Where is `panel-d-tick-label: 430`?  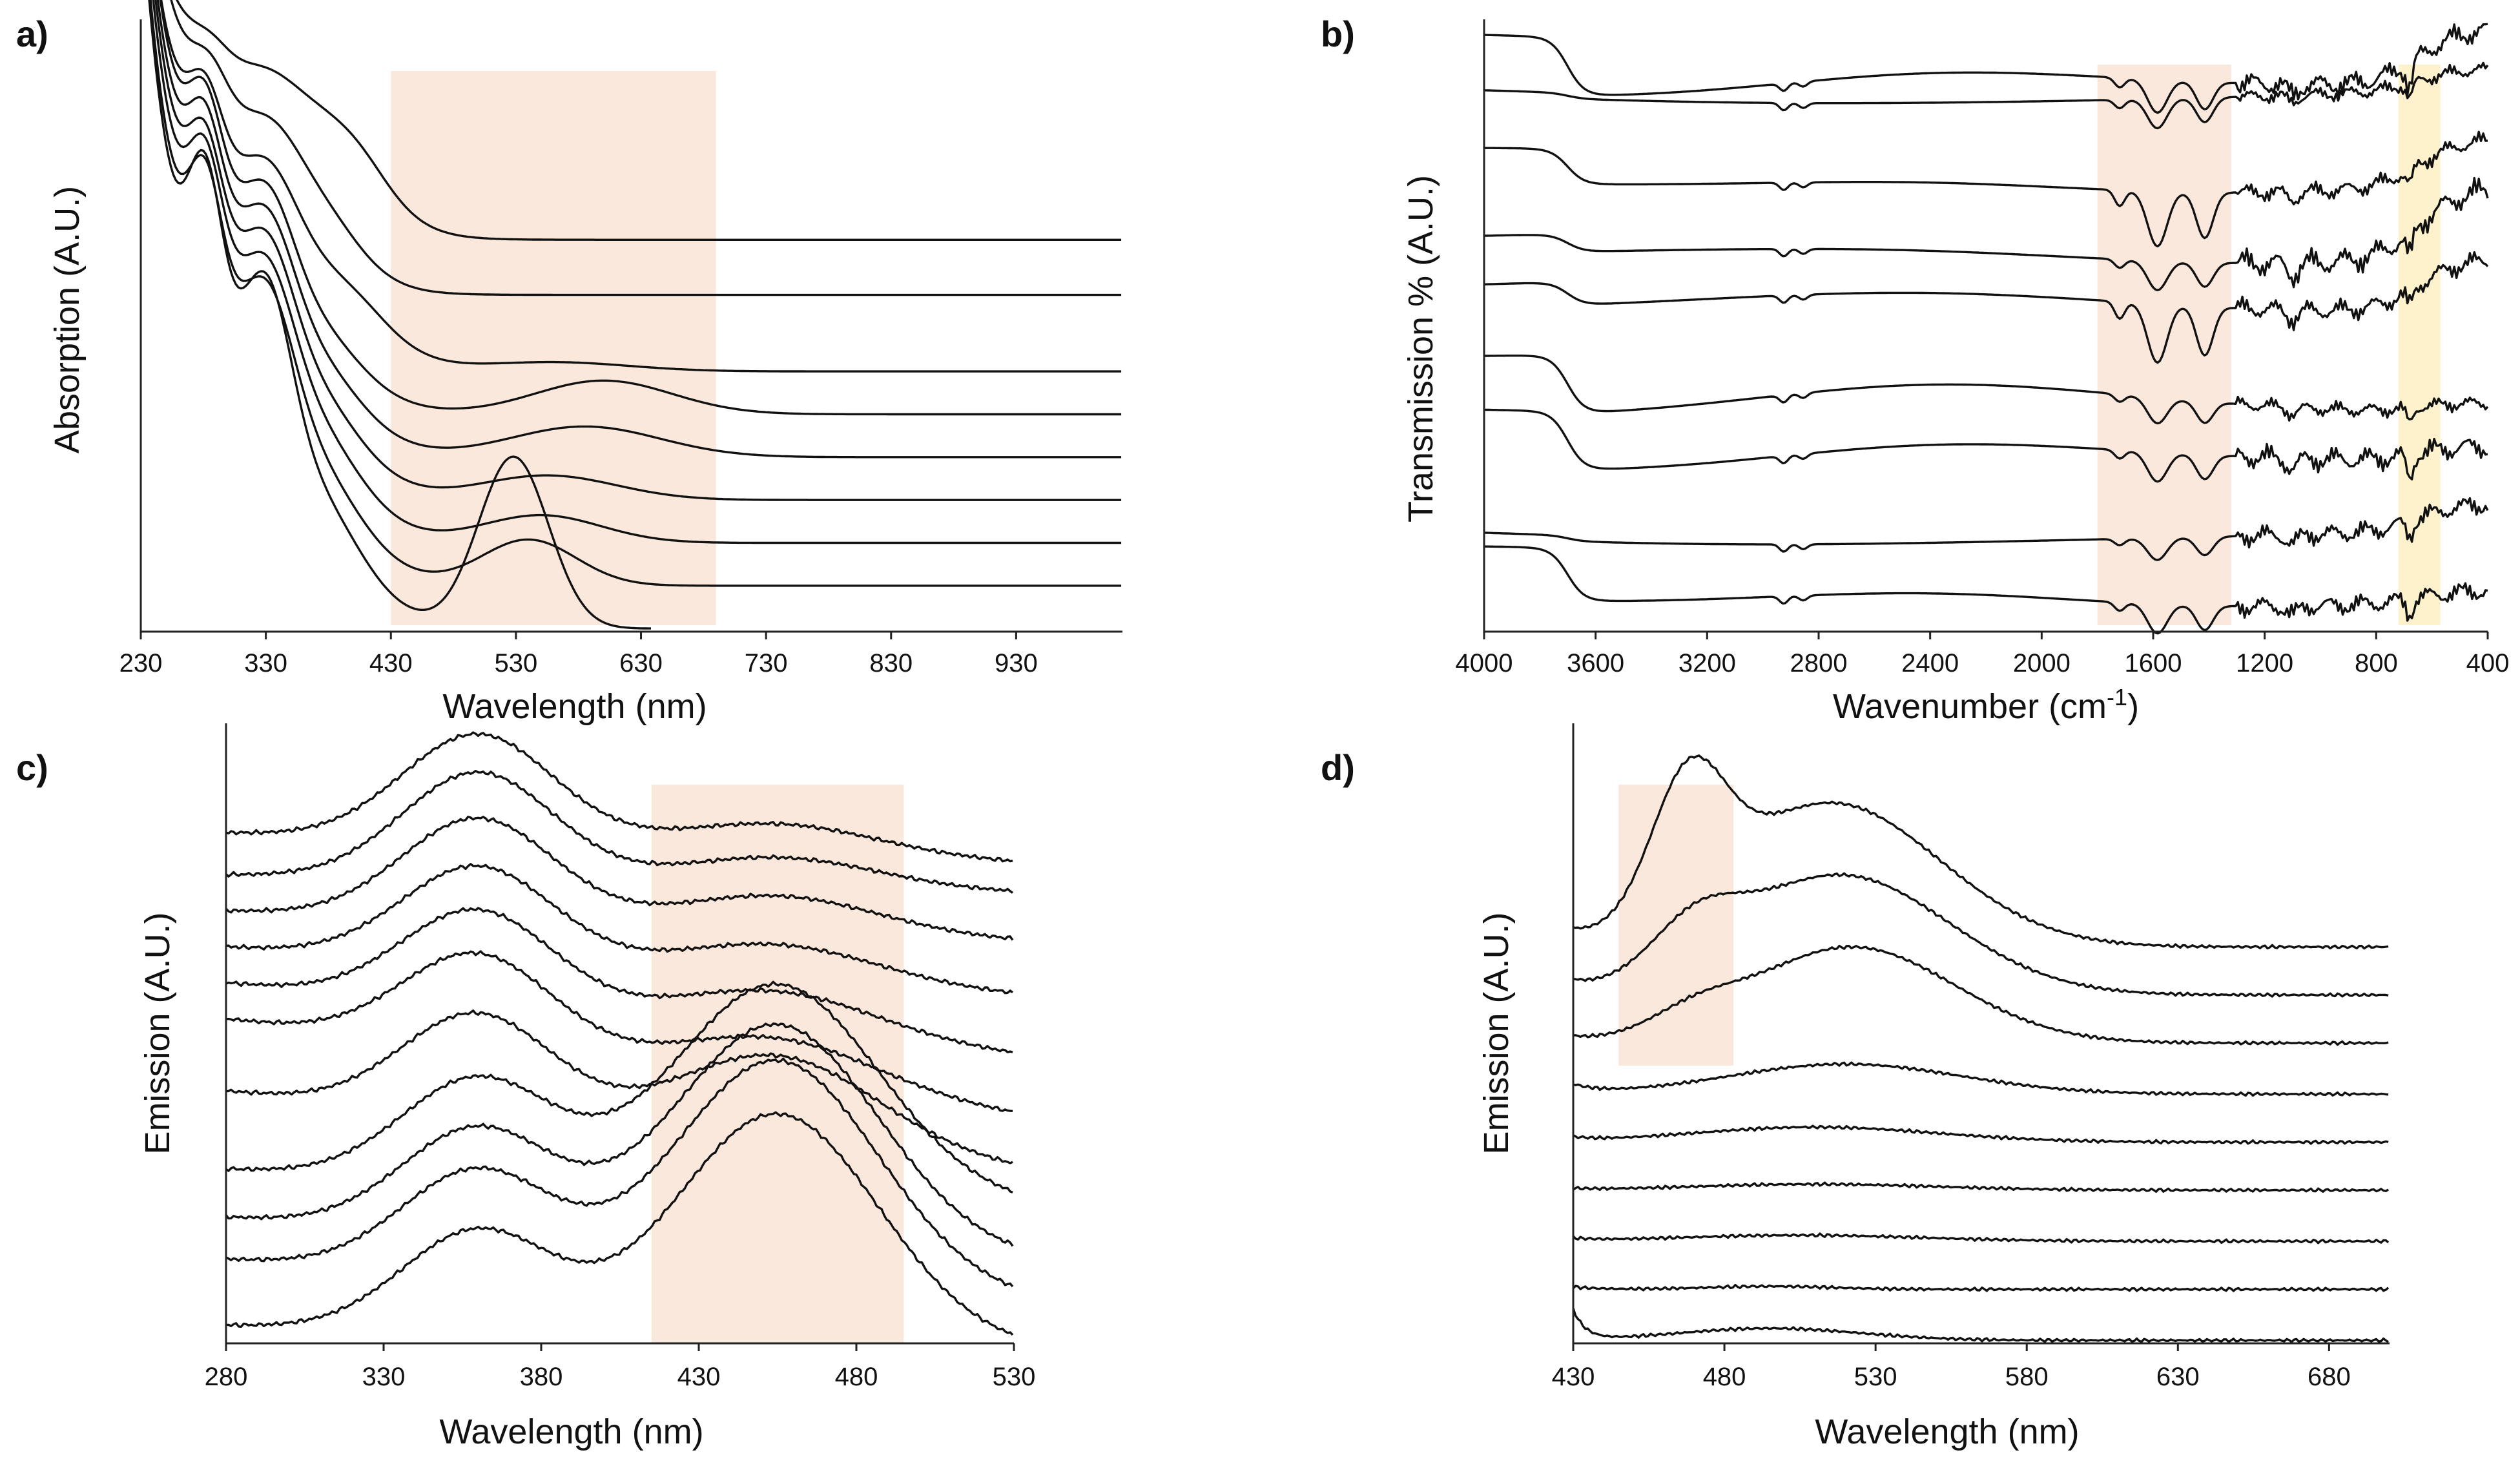 panel-d-tick-label: 430 is located at coordinates (1573, 1377).